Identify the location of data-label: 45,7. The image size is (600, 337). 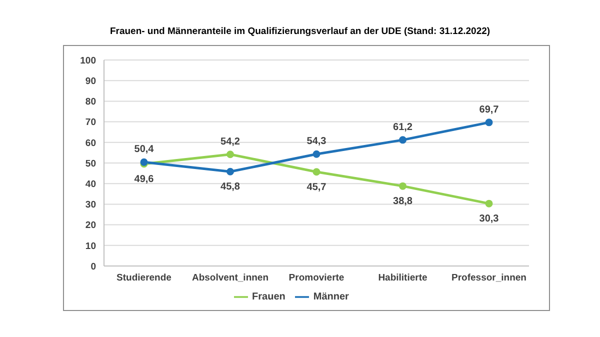
(316, 187).